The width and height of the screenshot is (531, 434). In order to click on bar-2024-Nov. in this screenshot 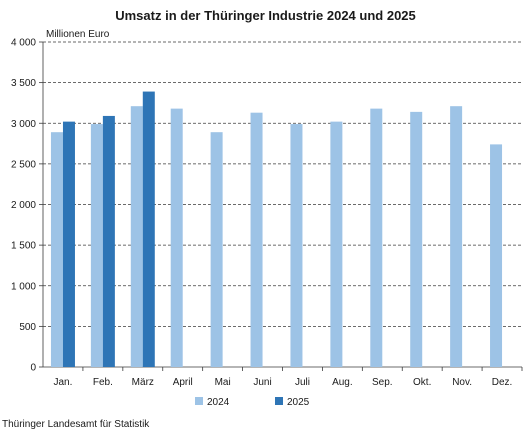, I will do `click(456, 236)`.